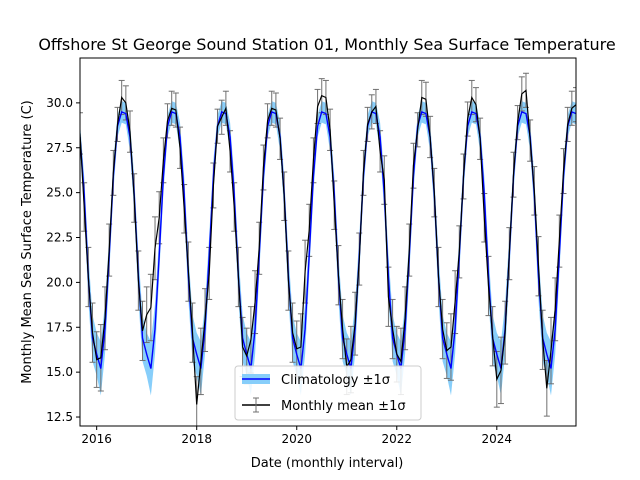 The height and width of the screenshot is (480, 640). What do you see at coordinates (396, 439) in the screenshot?
I see `x-tick-label: 2022` at bounding box center [396, 439].